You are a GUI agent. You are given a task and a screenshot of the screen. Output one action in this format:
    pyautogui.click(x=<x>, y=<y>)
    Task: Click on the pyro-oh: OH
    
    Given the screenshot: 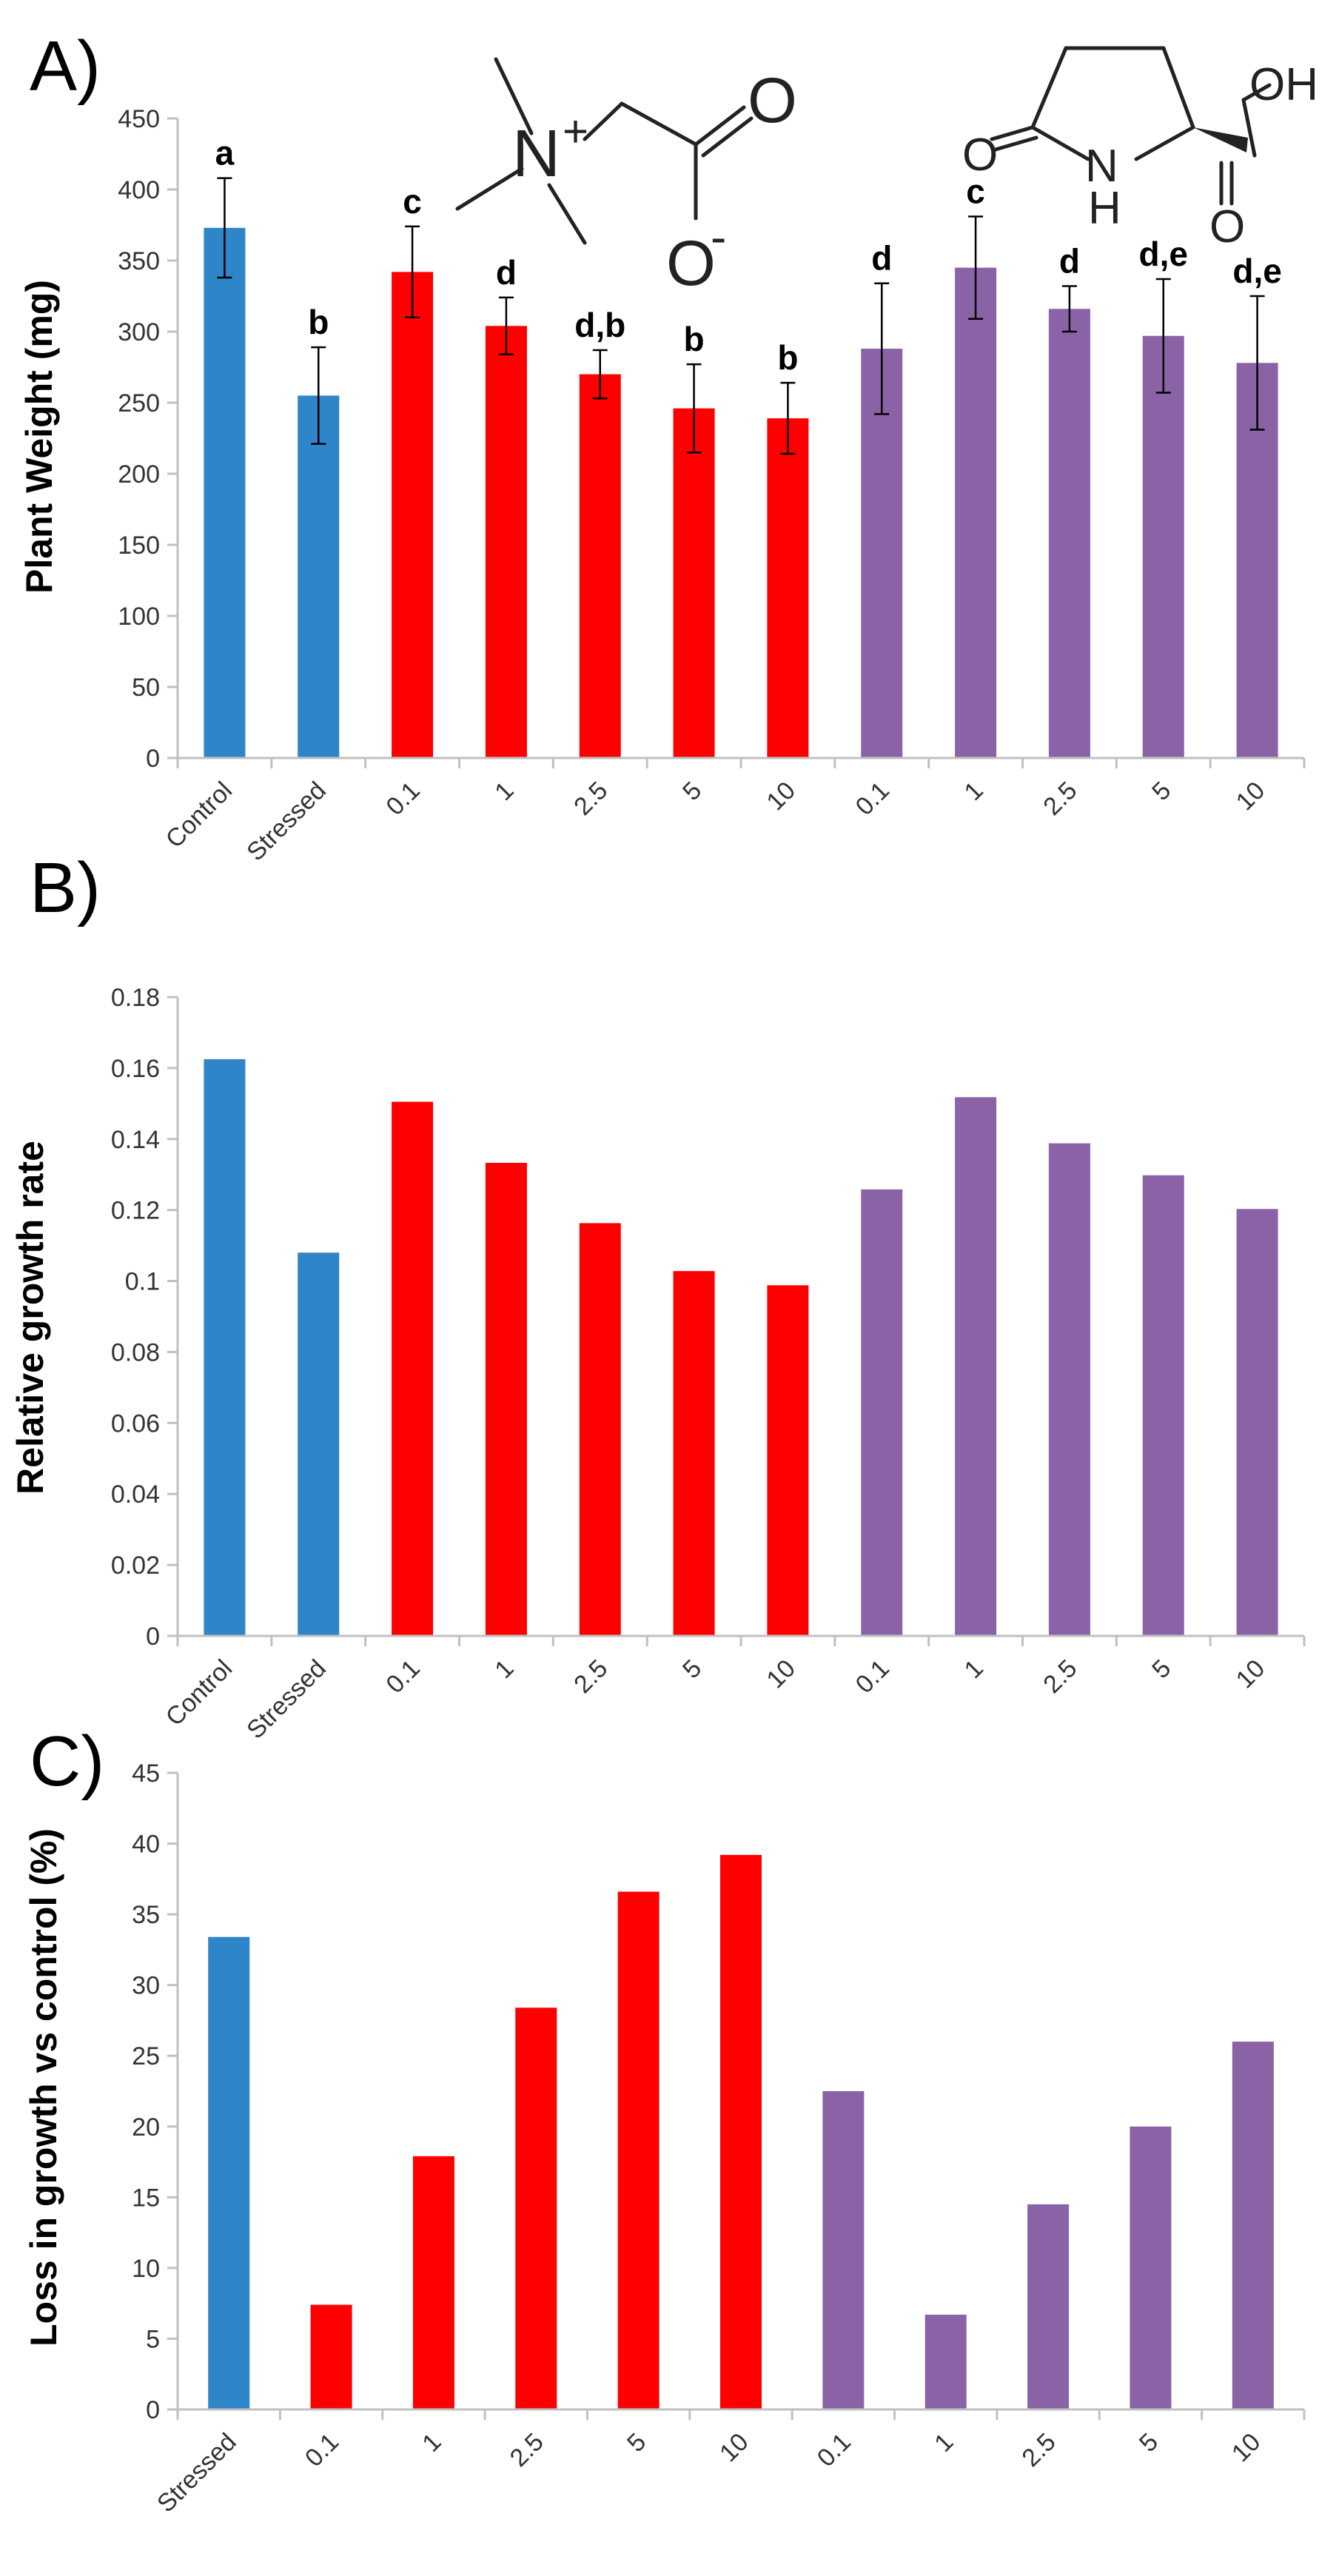 What is the action you would take?
    pyautogui.click(x=1283, y=84)
    